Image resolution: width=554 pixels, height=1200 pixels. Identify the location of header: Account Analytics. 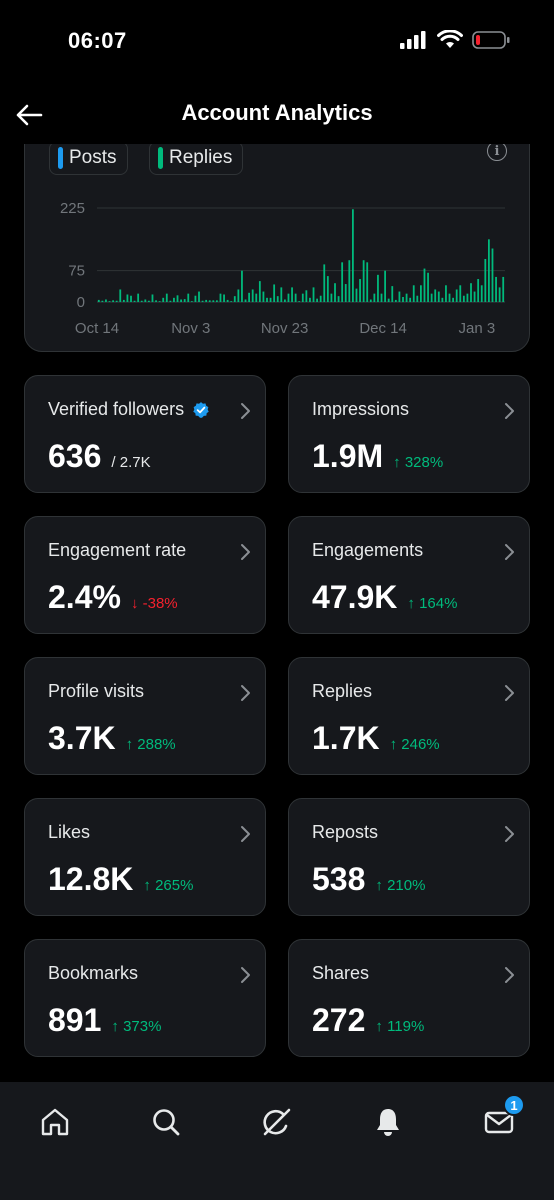
(277, 115).